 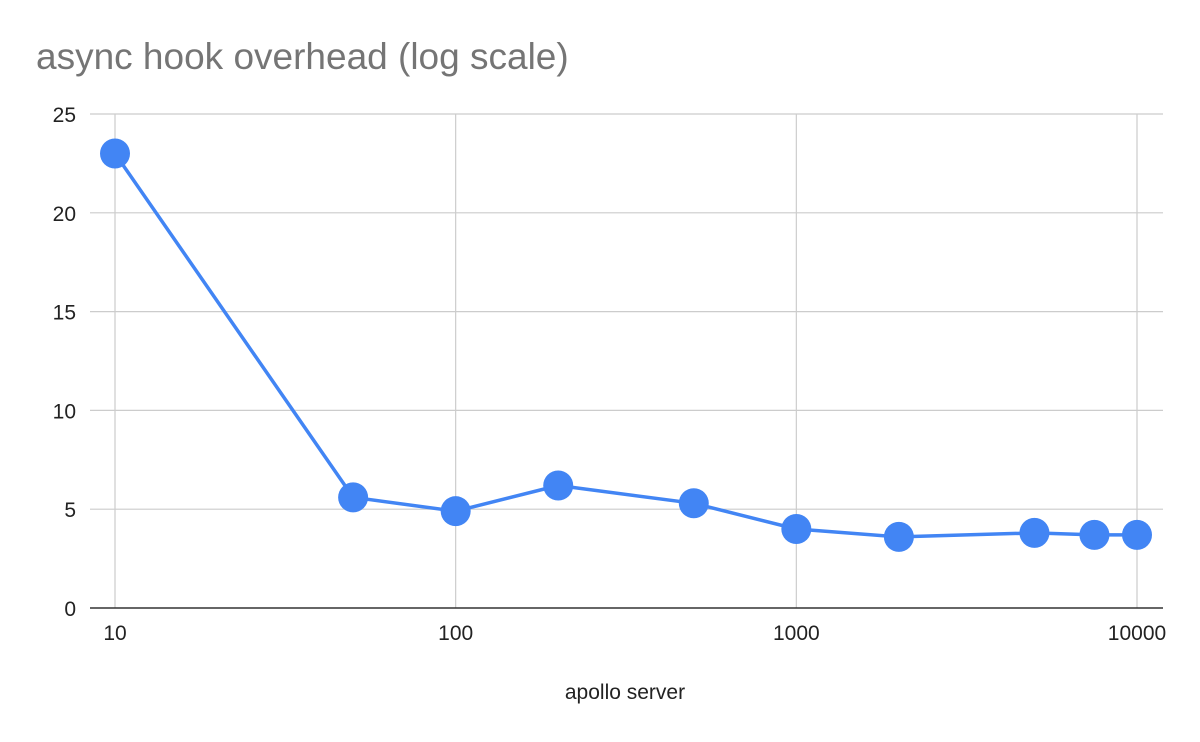 What do you see at coordinates (796, 633) in the screenshot?
I see `x-tick-label: 1000` at bounding box center [796, 633].